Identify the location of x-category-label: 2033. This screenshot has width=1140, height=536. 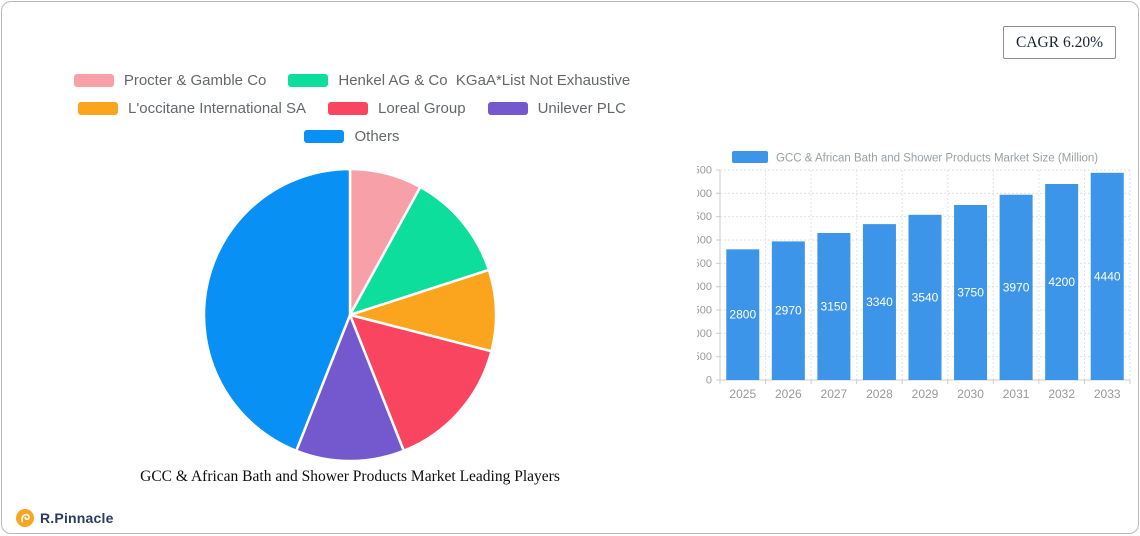
(1107, 394).